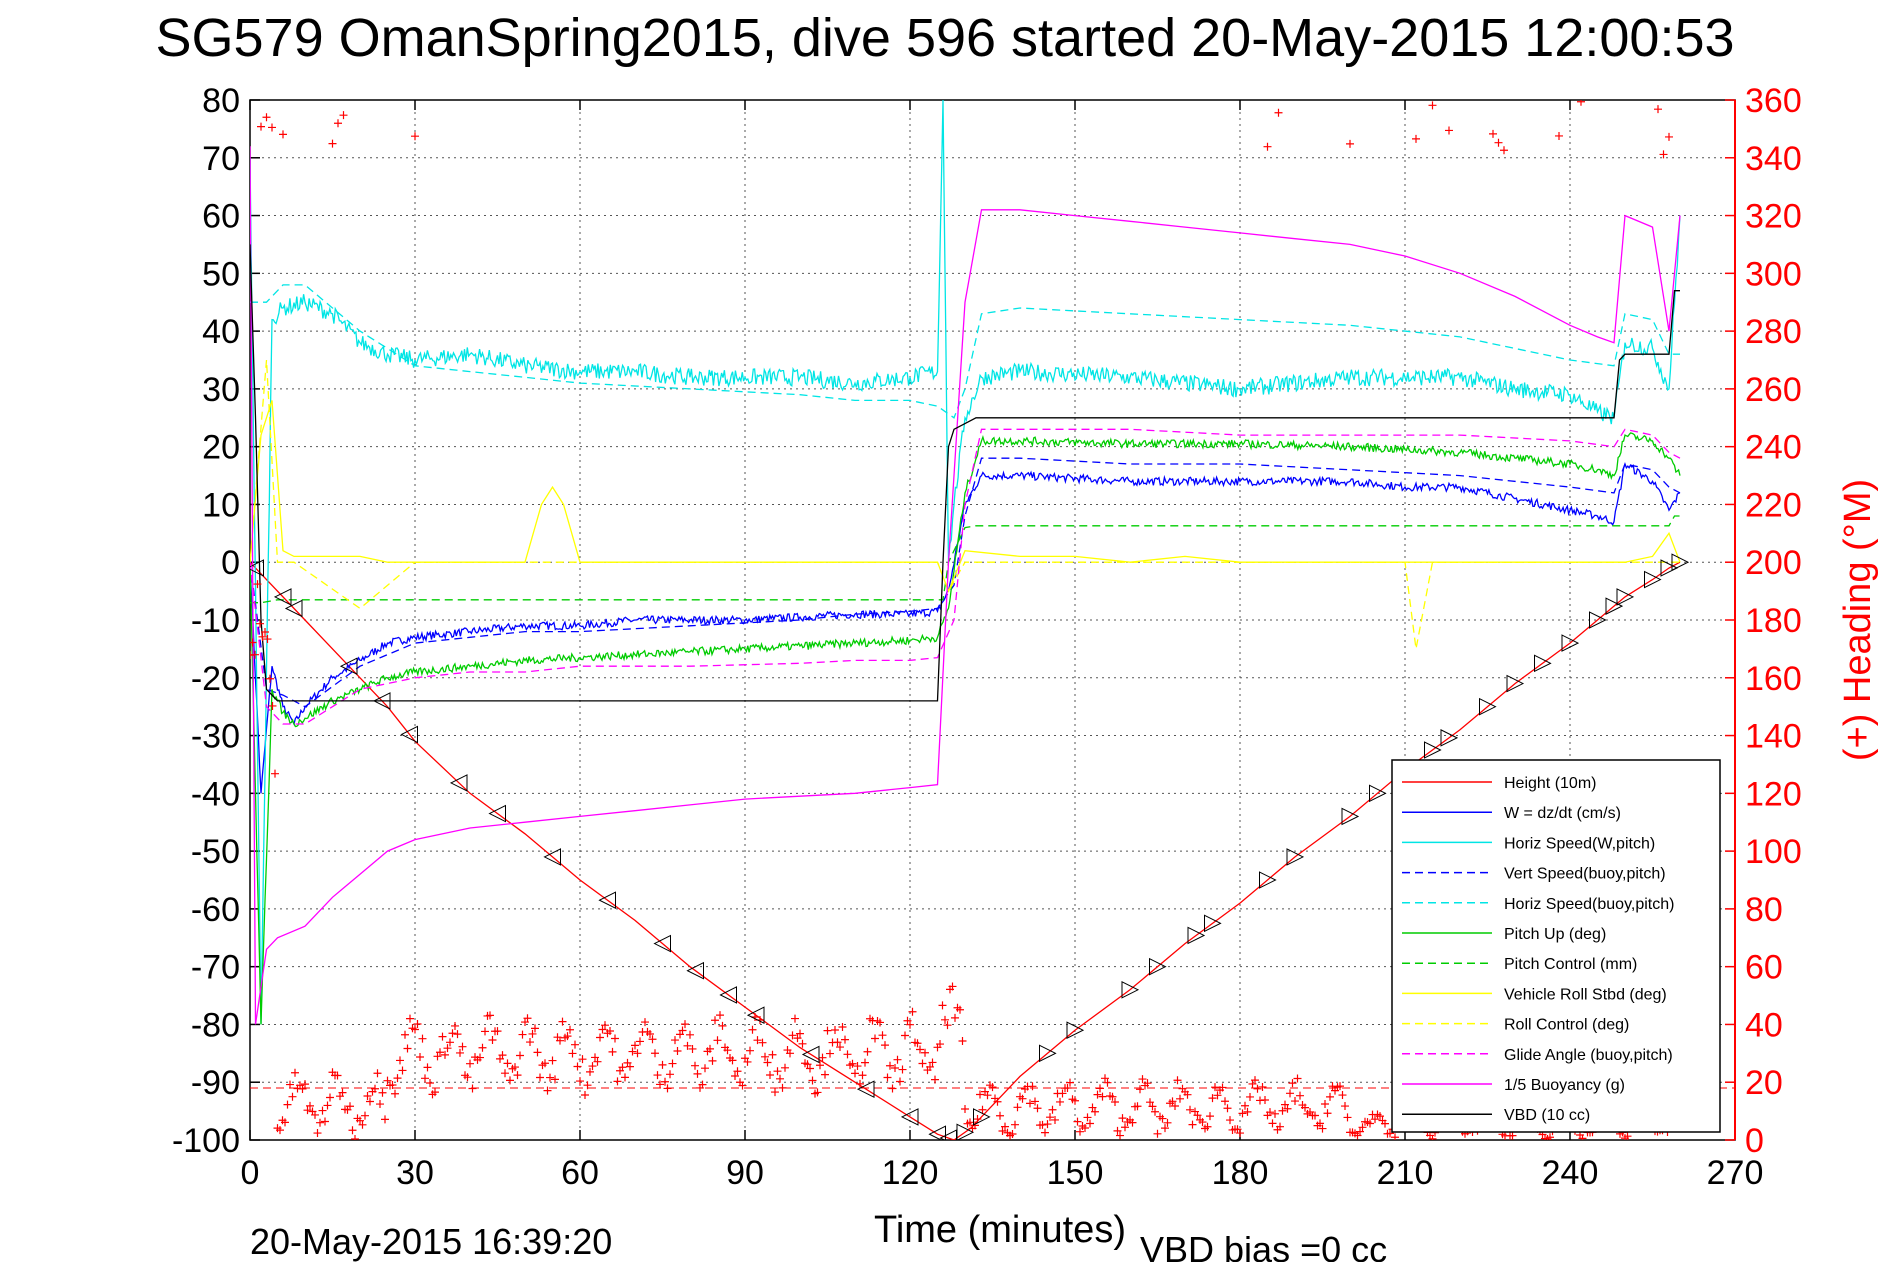  Describe the element at coordinates (1000, 1230) in the screenshot. I see `x-axis-label: Time (minutes)` at that location.